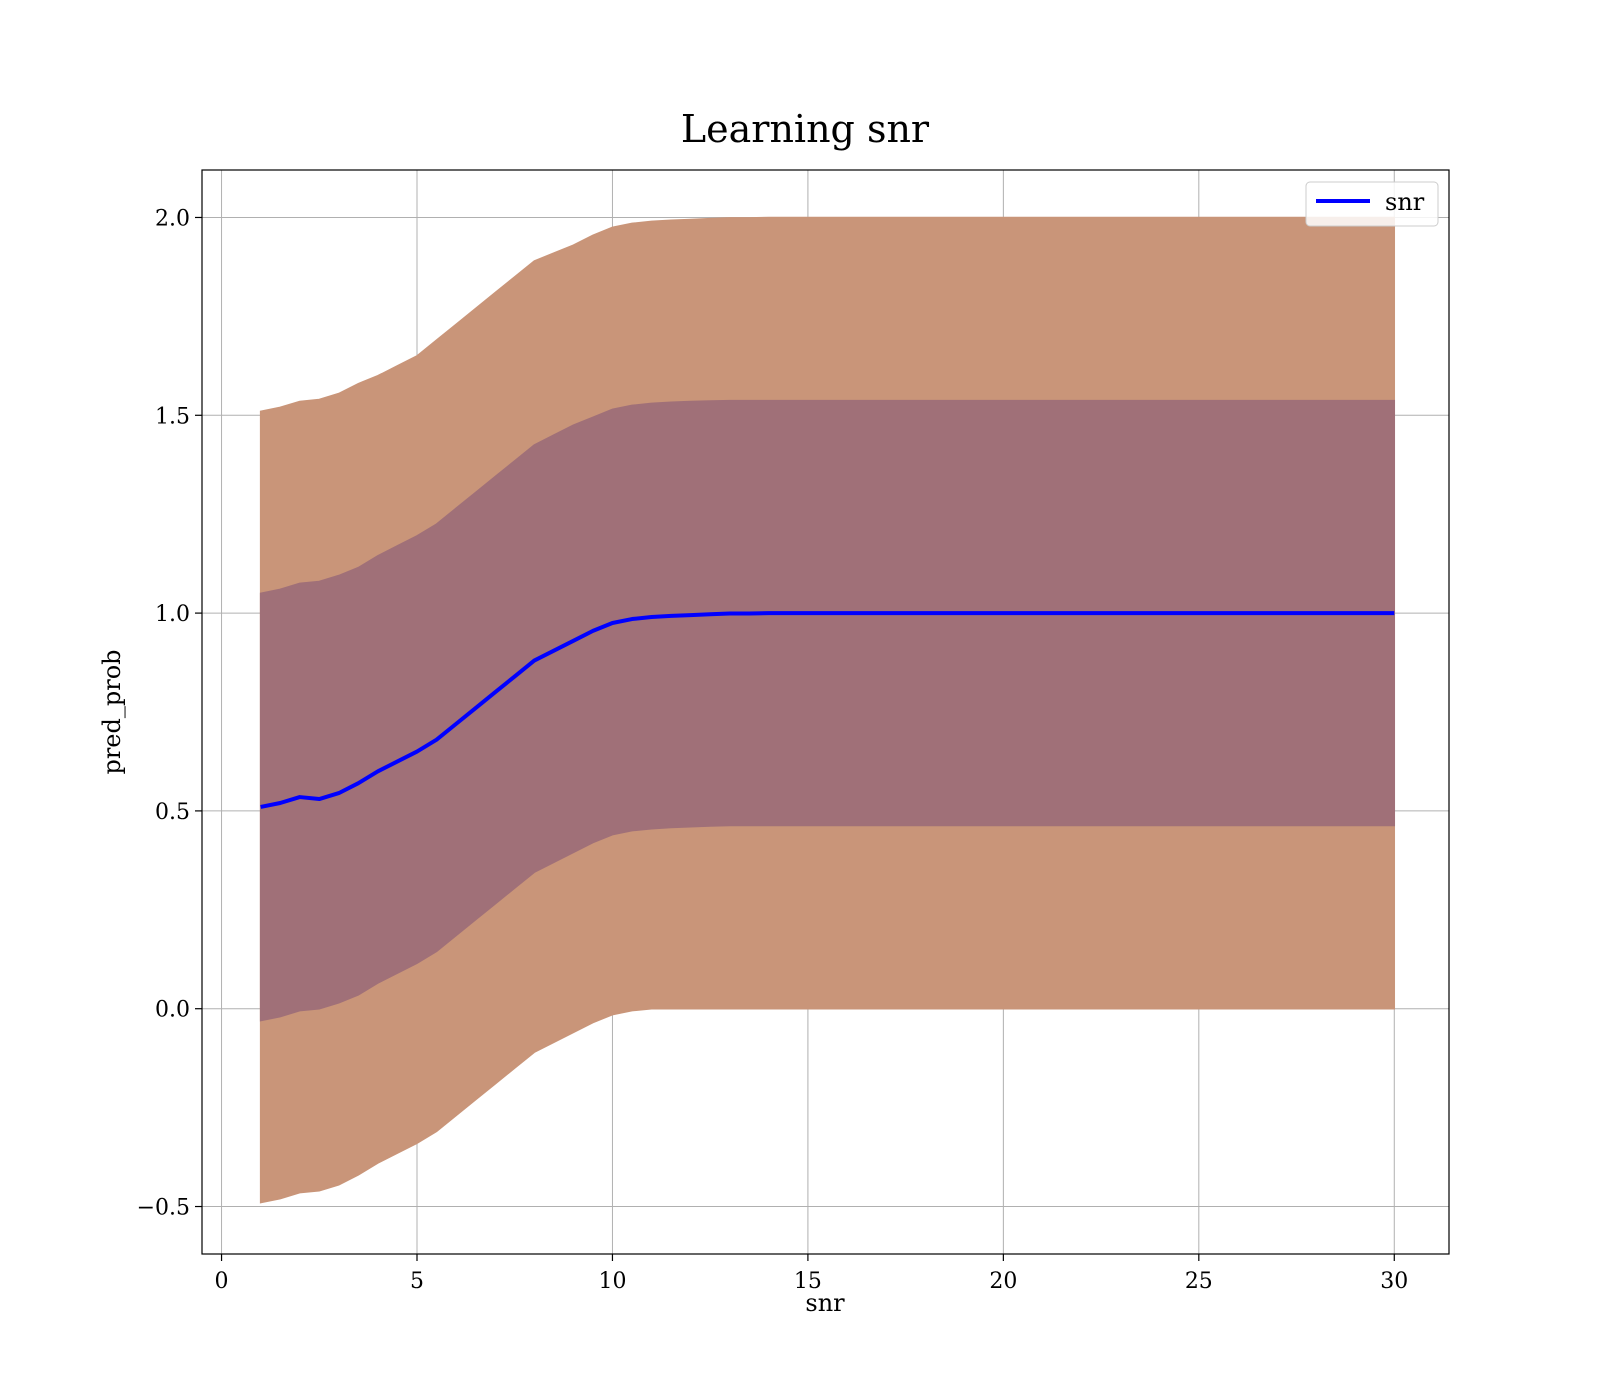  I want to click on y-tick-label-5: 2.0, so click(172, 218).